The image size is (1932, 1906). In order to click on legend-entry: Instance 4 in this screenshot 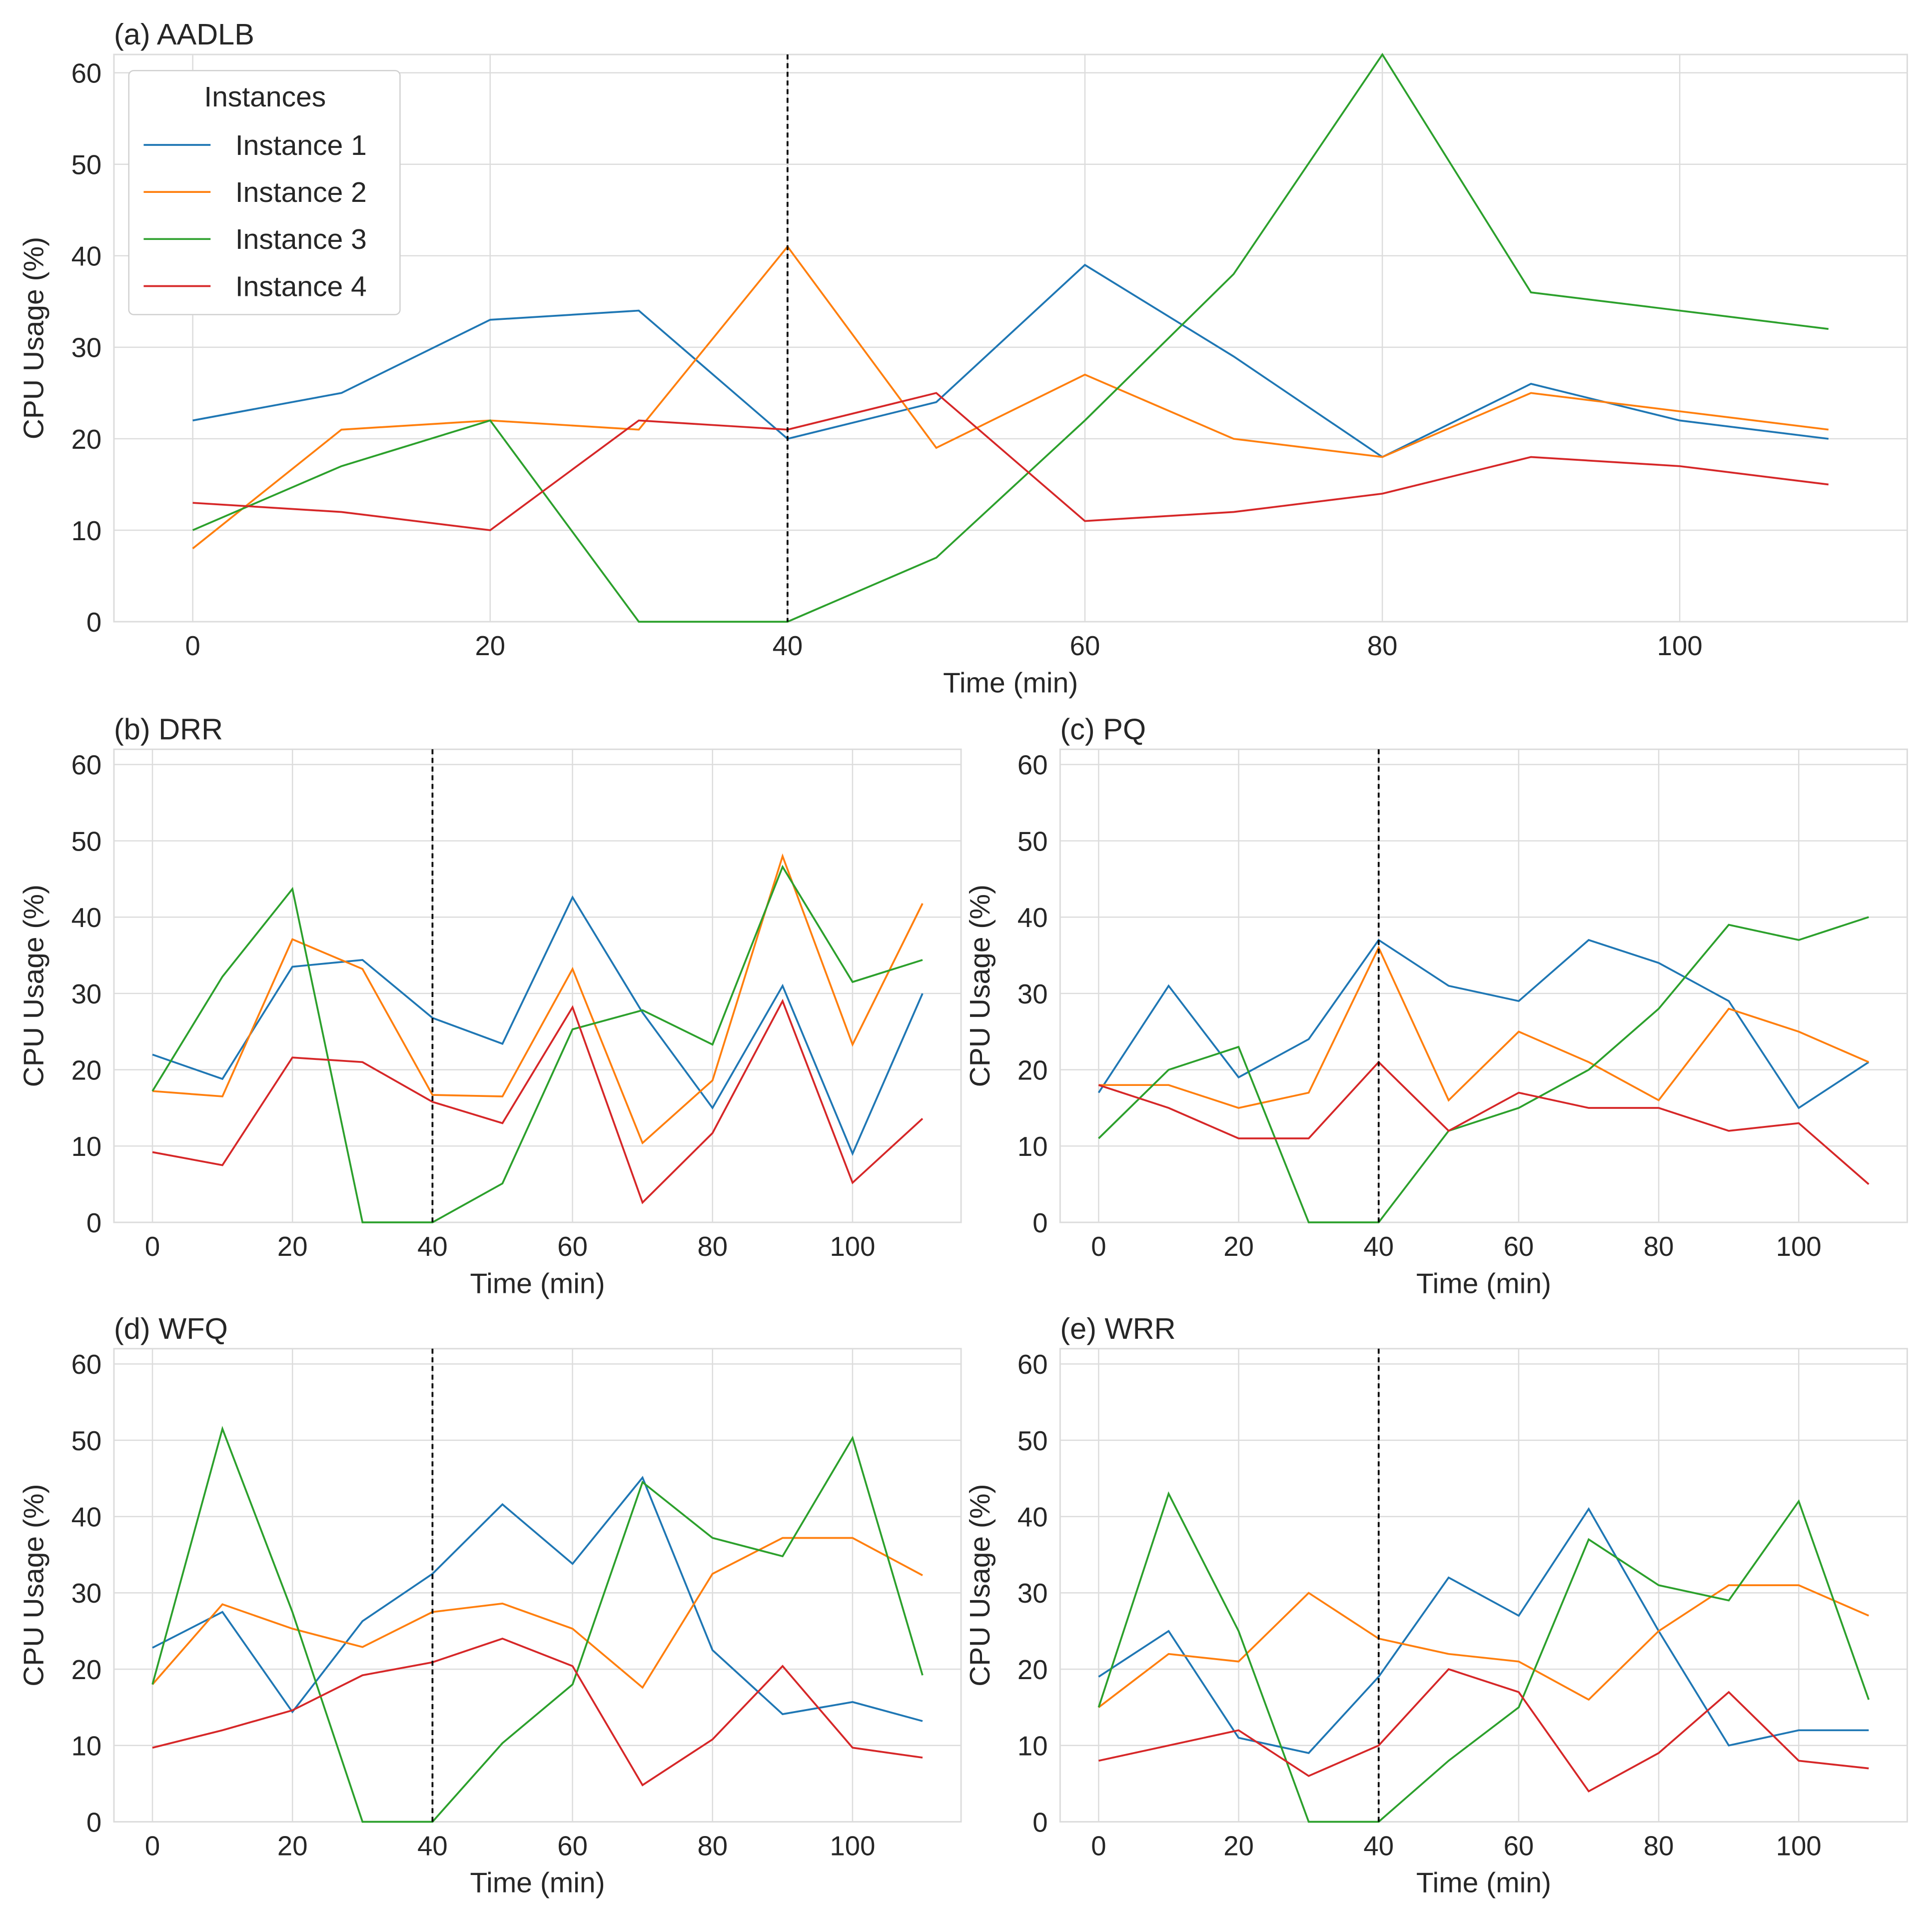, I will do `click(301, 286)`.